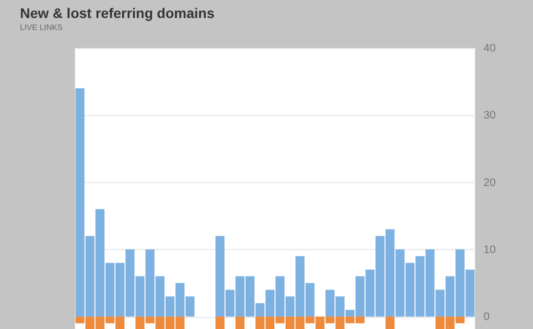  What do you see at coordinates (41, 27) in the screenshot?
I see `chart-subtitle: LIVE LINKS` at bounding box center [41, 27].